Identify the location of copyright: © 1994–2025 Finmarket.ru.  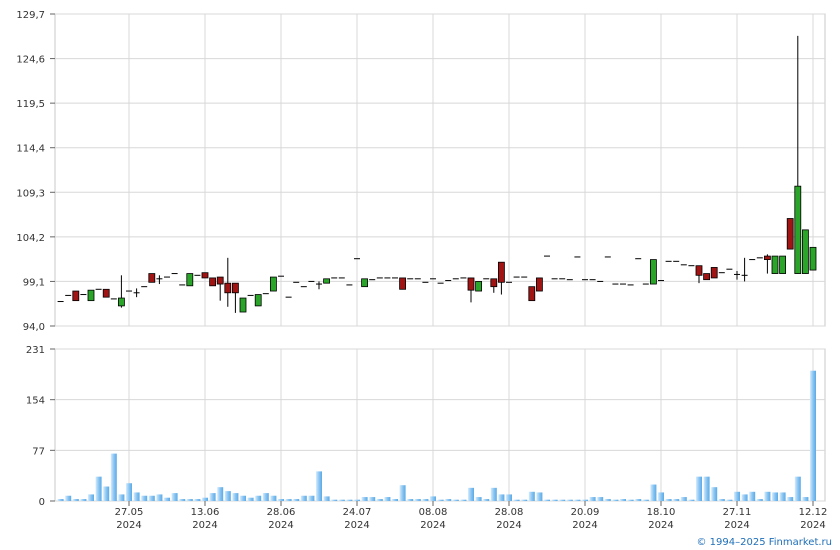
(764, 542).